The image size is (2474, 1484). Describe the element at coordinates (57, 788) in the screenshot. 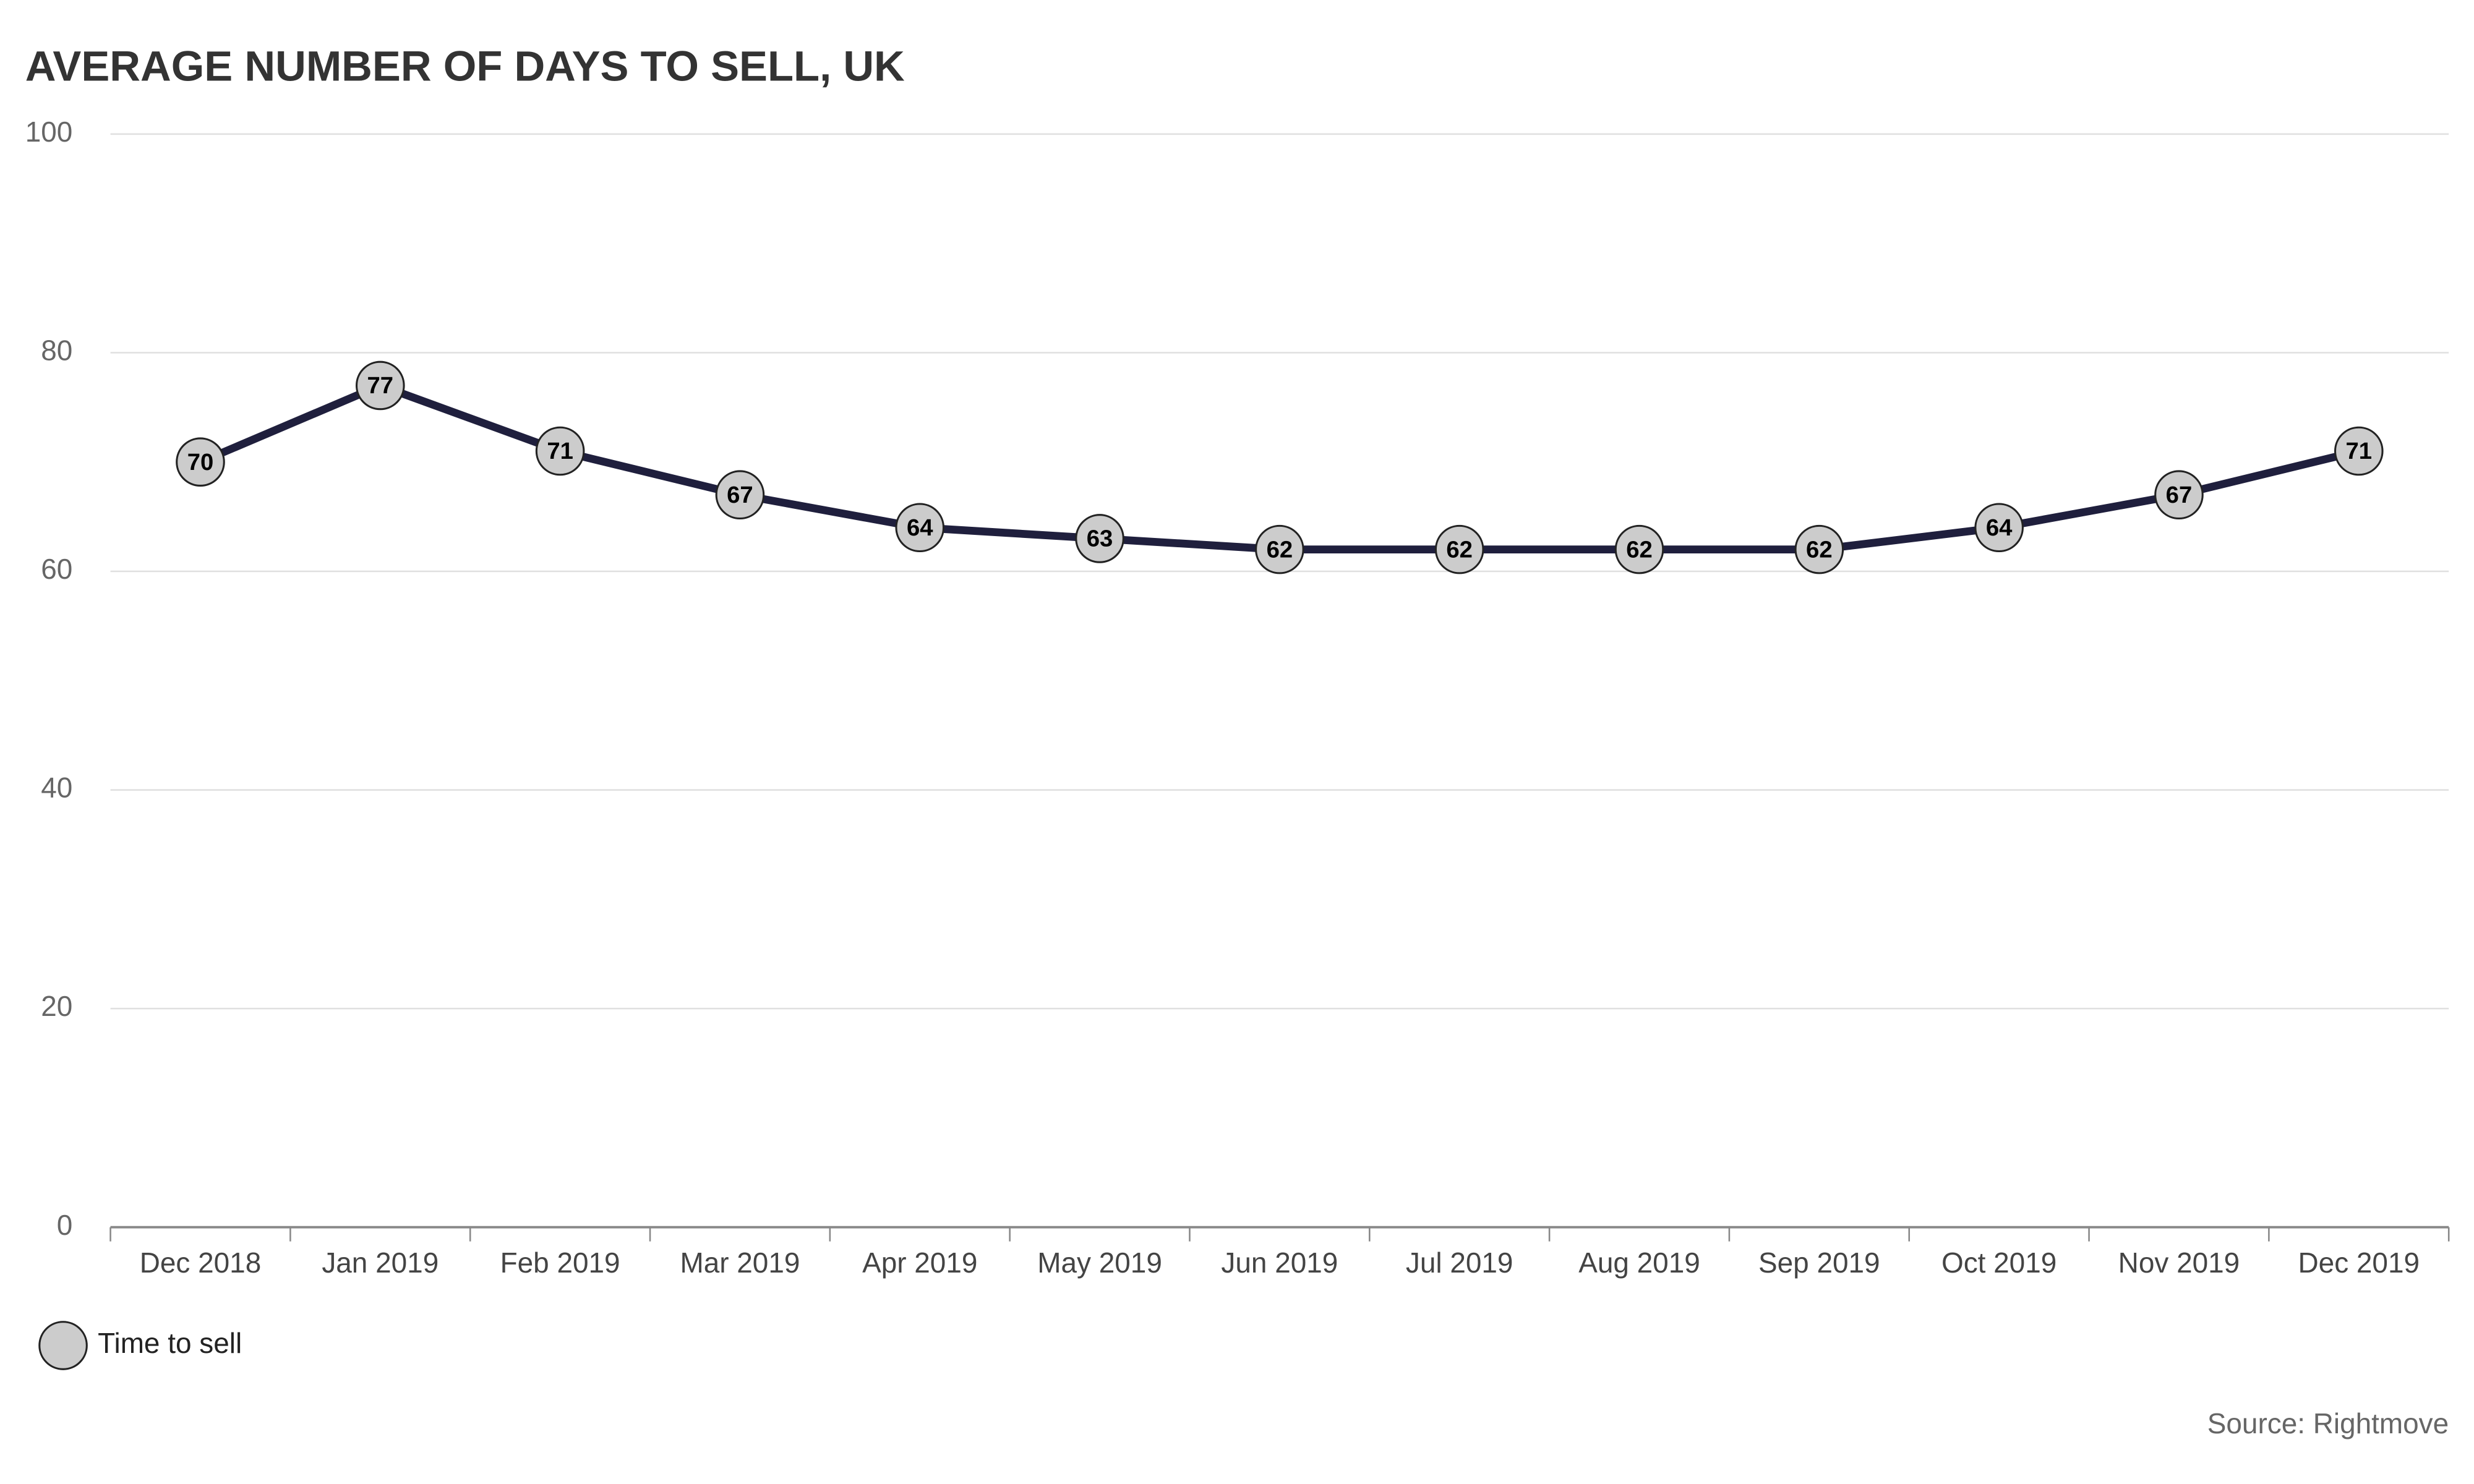

I see `y-tick-label: 40` at that location.